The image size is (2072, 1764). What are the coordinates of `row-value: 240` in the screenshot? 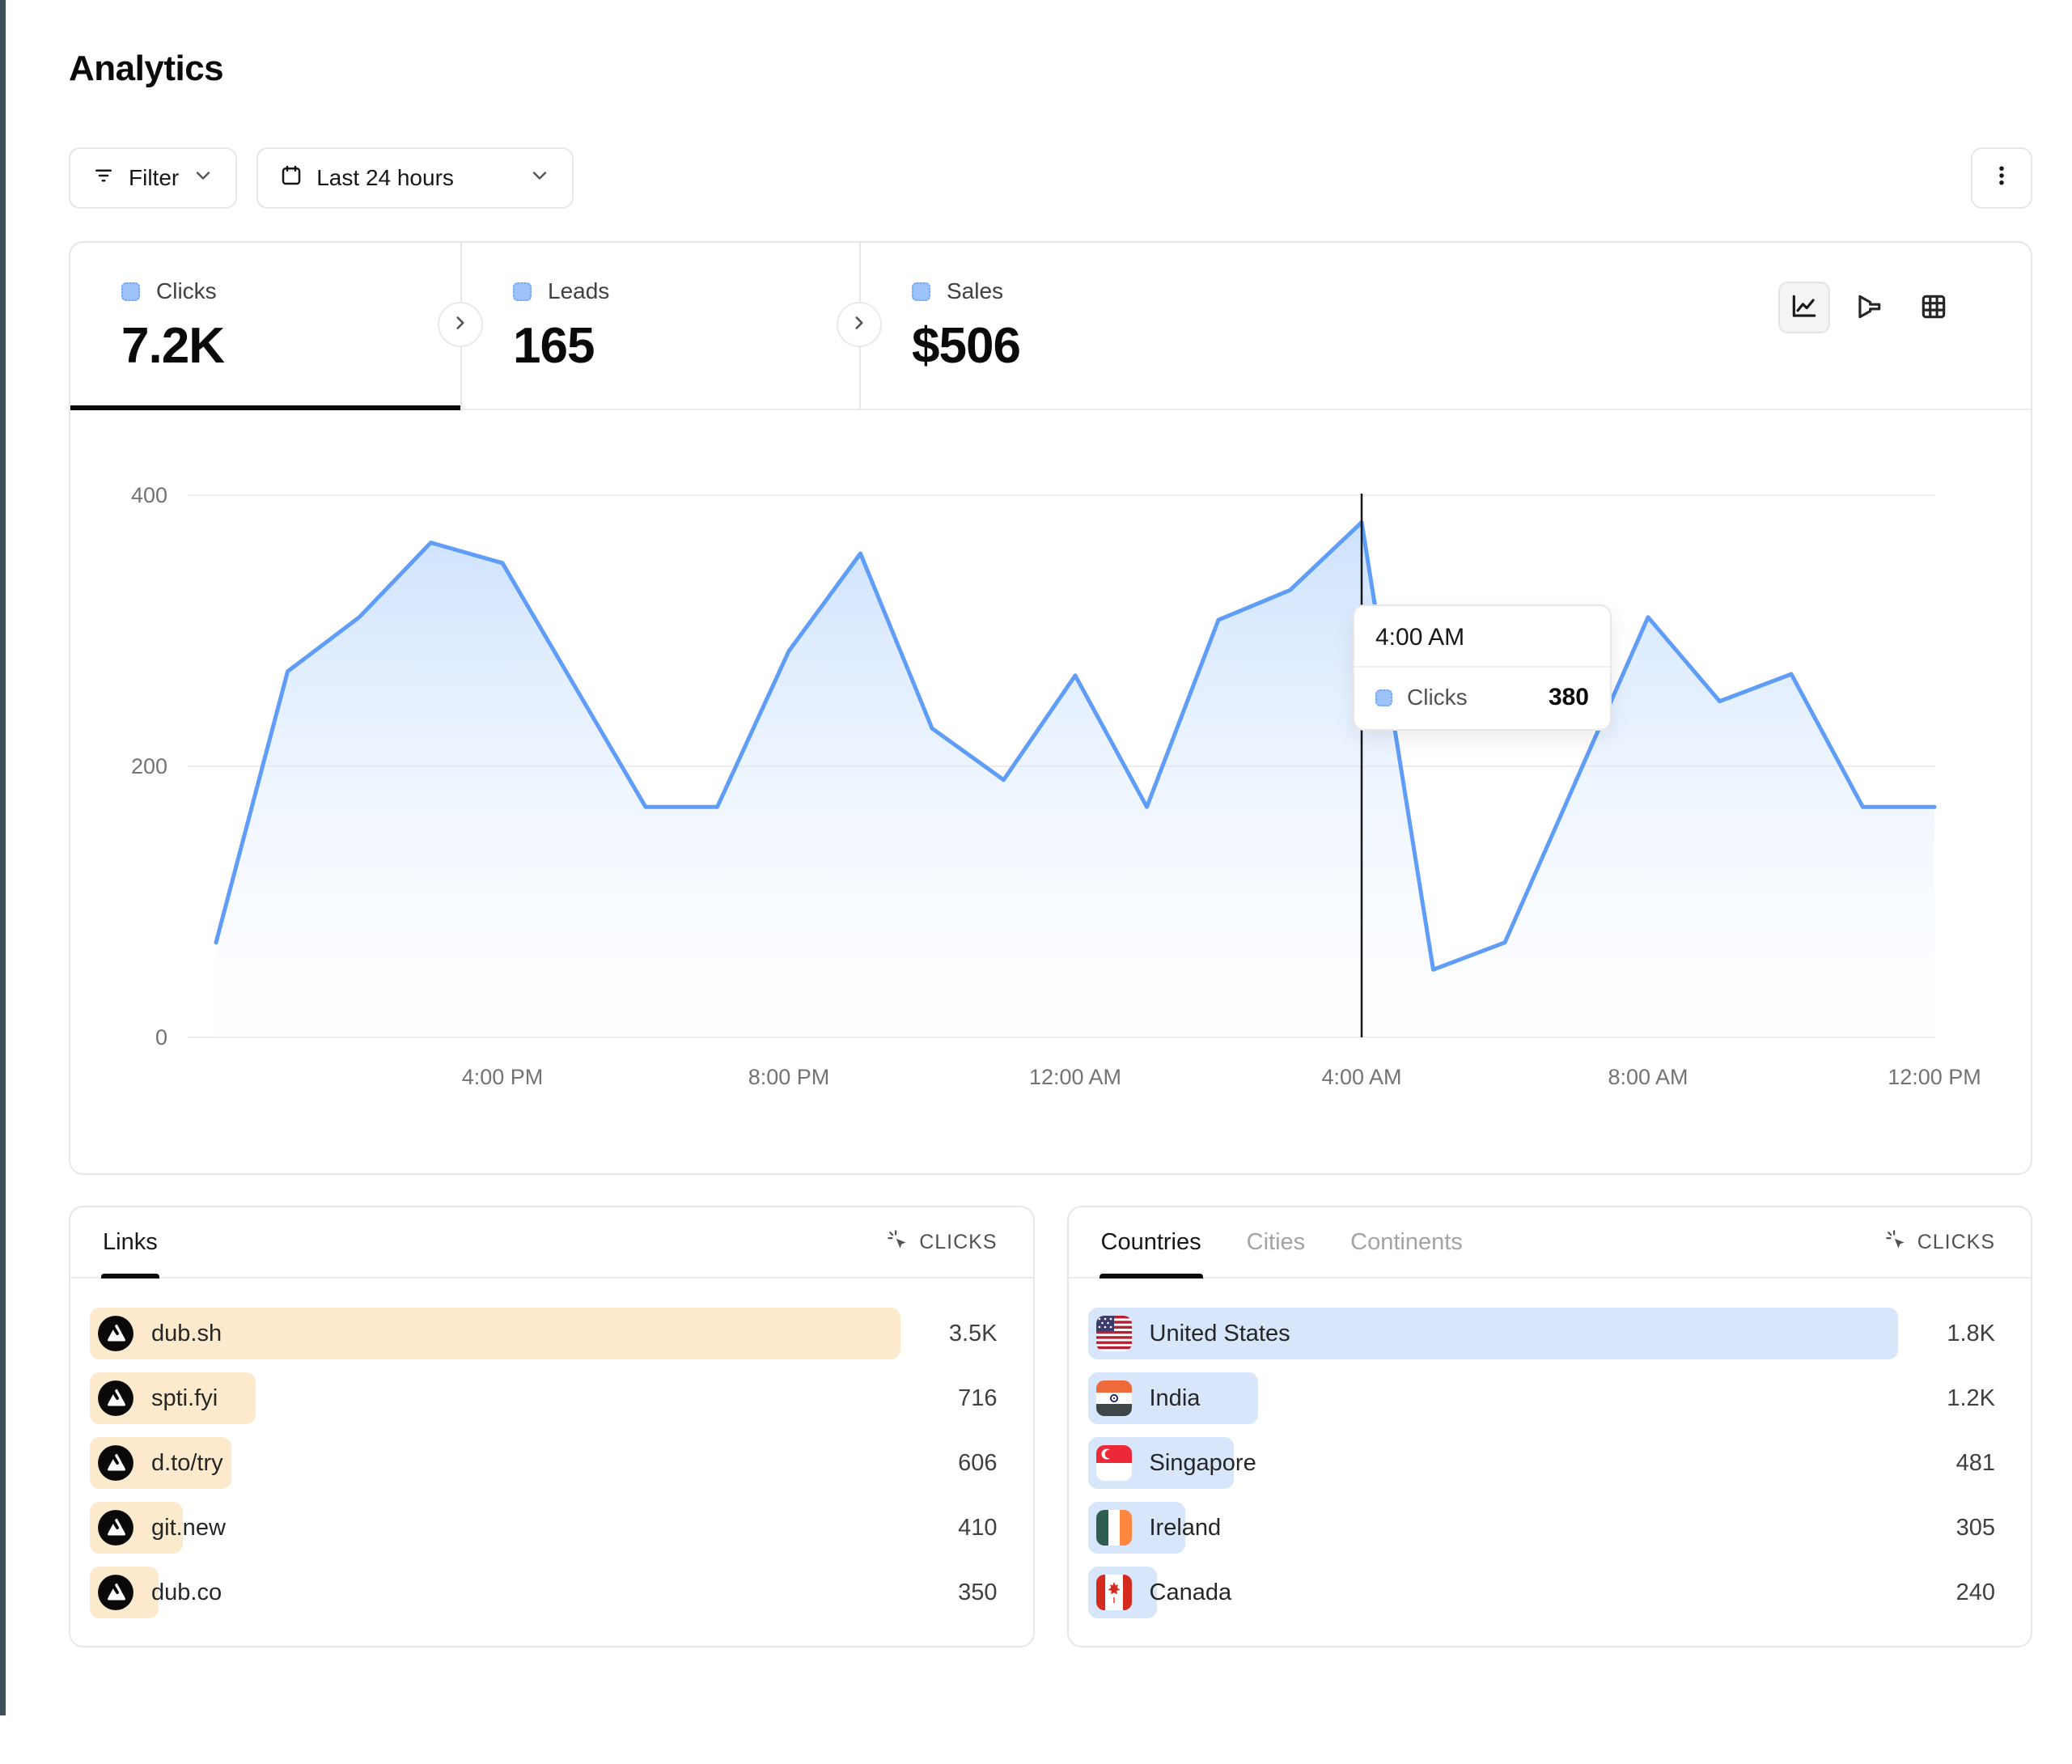 It's located at (1975, 1592).